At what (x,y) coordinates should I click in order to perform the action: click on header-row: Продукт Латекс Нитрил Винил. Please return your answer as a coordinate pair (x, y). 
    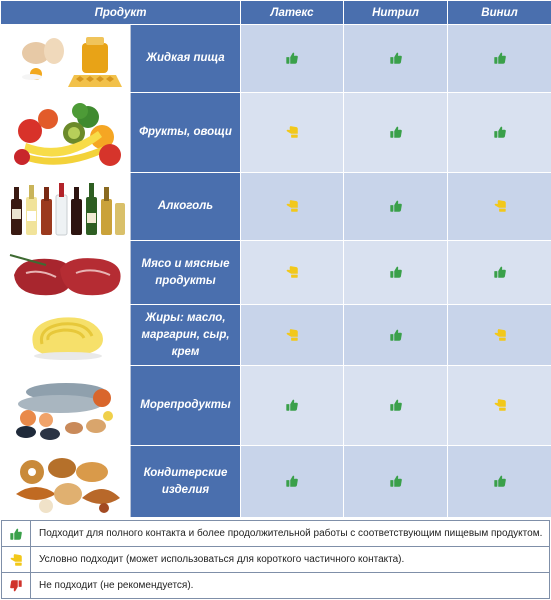
    Looking at the image, I should click on (275, 12).